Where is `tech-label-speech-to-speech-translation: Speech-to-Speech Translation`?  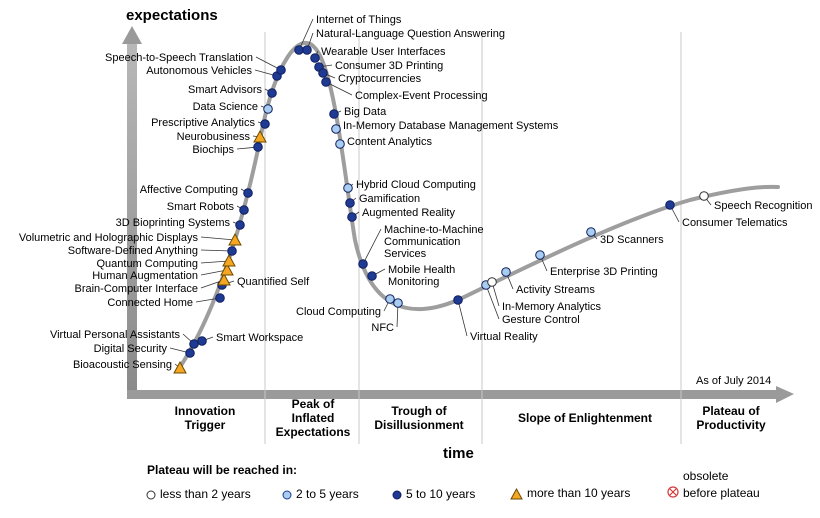 tech-label-speech-to-speech-translation: Speech-to-Speech Translation is located at coordinates (179, 58).